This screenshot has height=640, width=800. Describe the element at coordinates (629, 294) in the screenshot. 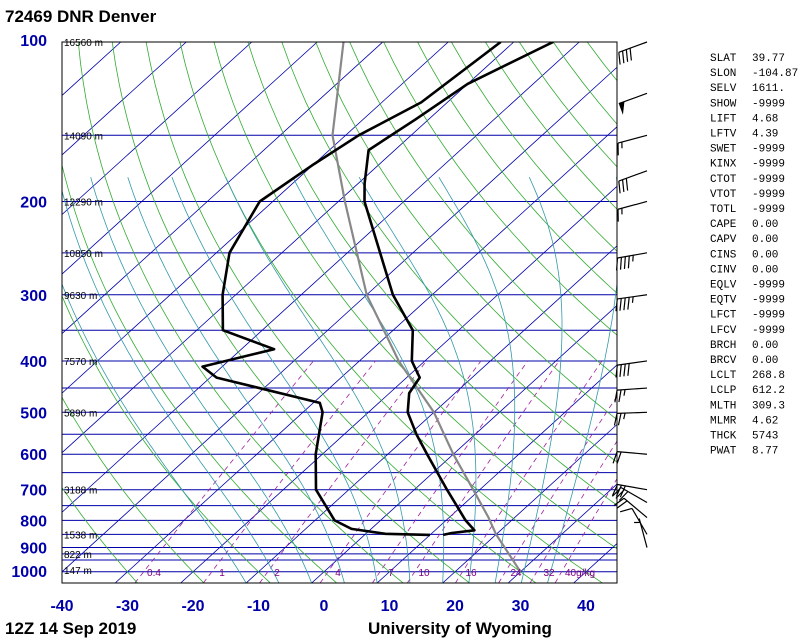

I see `wind-barbs` at that location.